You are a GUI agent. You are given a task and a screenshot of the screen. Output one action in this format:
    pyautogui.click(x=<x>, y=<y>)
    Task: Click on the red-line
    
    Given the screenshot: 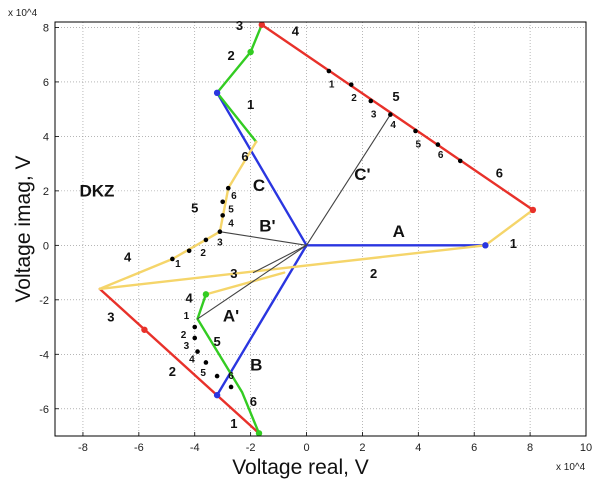 What is the action you would take?
    pyautogui.click(x=179, y=361)
    